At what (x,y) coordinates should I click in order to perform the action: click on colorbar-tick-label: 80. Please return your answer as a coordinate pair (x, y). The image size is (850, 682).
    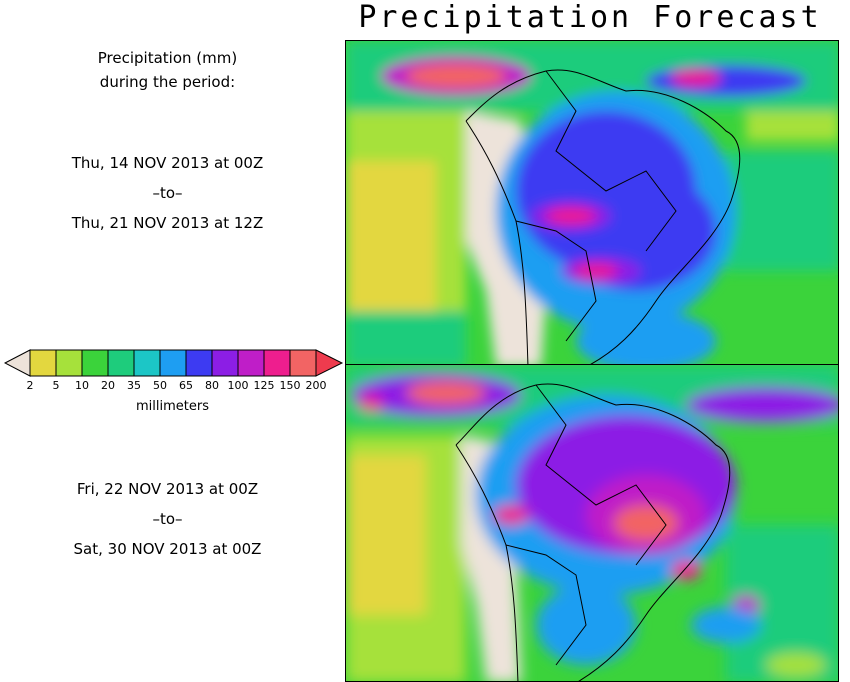
    Looking at the image, I should click on (212, 385).